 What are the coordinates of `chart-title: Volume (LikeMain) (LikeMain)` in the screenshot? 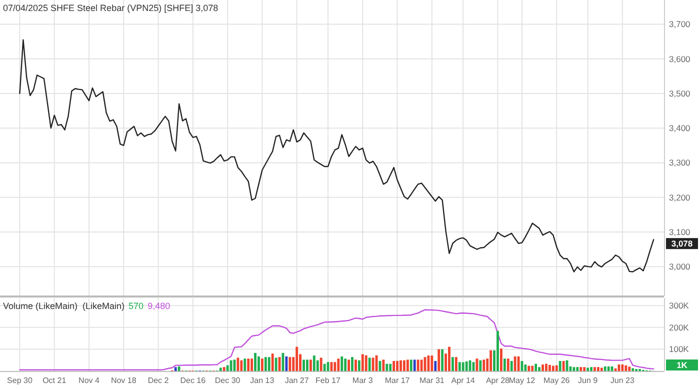 It's located at (64, 306).